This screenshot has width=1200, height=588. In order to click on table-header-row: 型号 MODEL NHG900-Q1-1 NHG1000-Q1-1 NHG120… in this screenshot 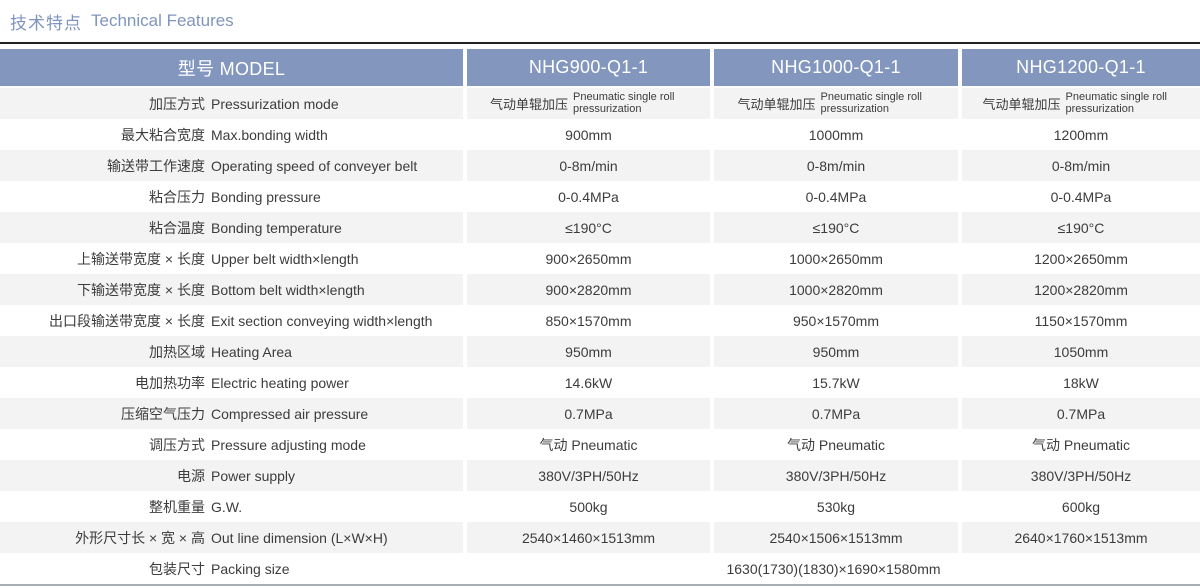, I will do `click(600, 67)`.